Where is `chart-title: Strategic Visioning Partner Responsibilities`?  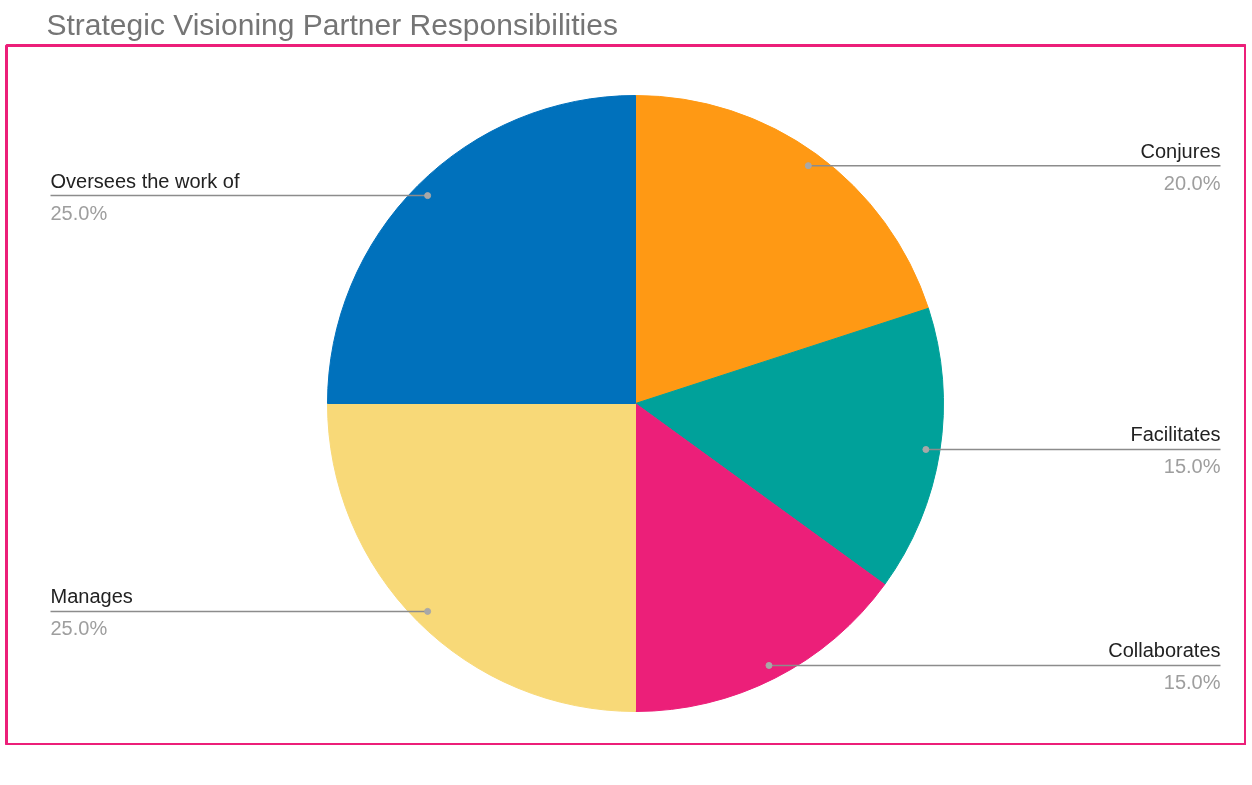 chart-title: Strategic Visioning Partner Responsibilities is located at coordinates (332, 24).